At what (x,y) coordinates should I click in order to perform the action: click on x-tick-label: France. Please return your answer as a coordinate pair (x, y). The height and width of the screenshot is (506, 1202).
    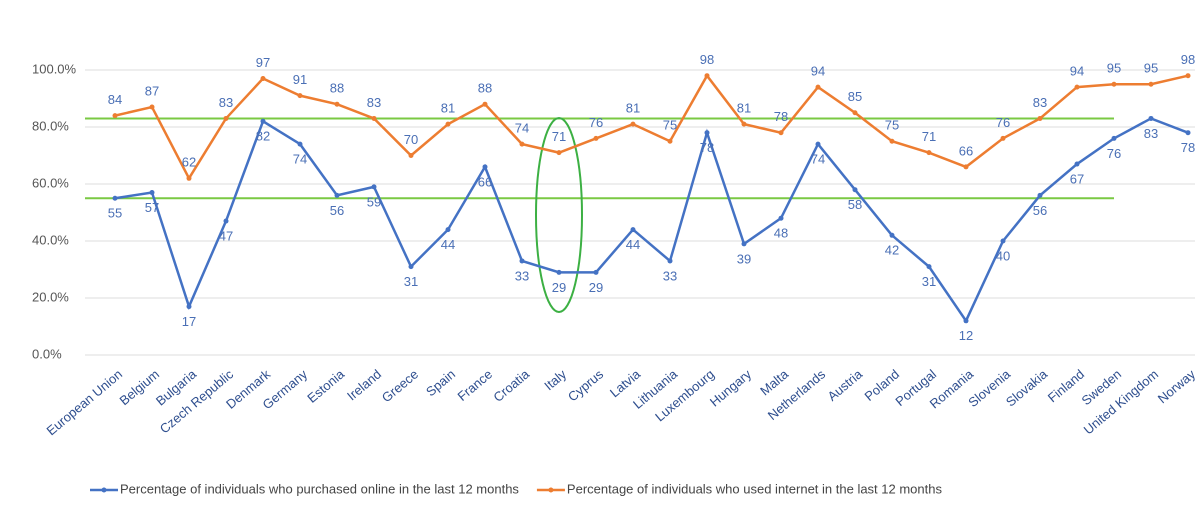
    Looking at the image, I should click on (474, 385).